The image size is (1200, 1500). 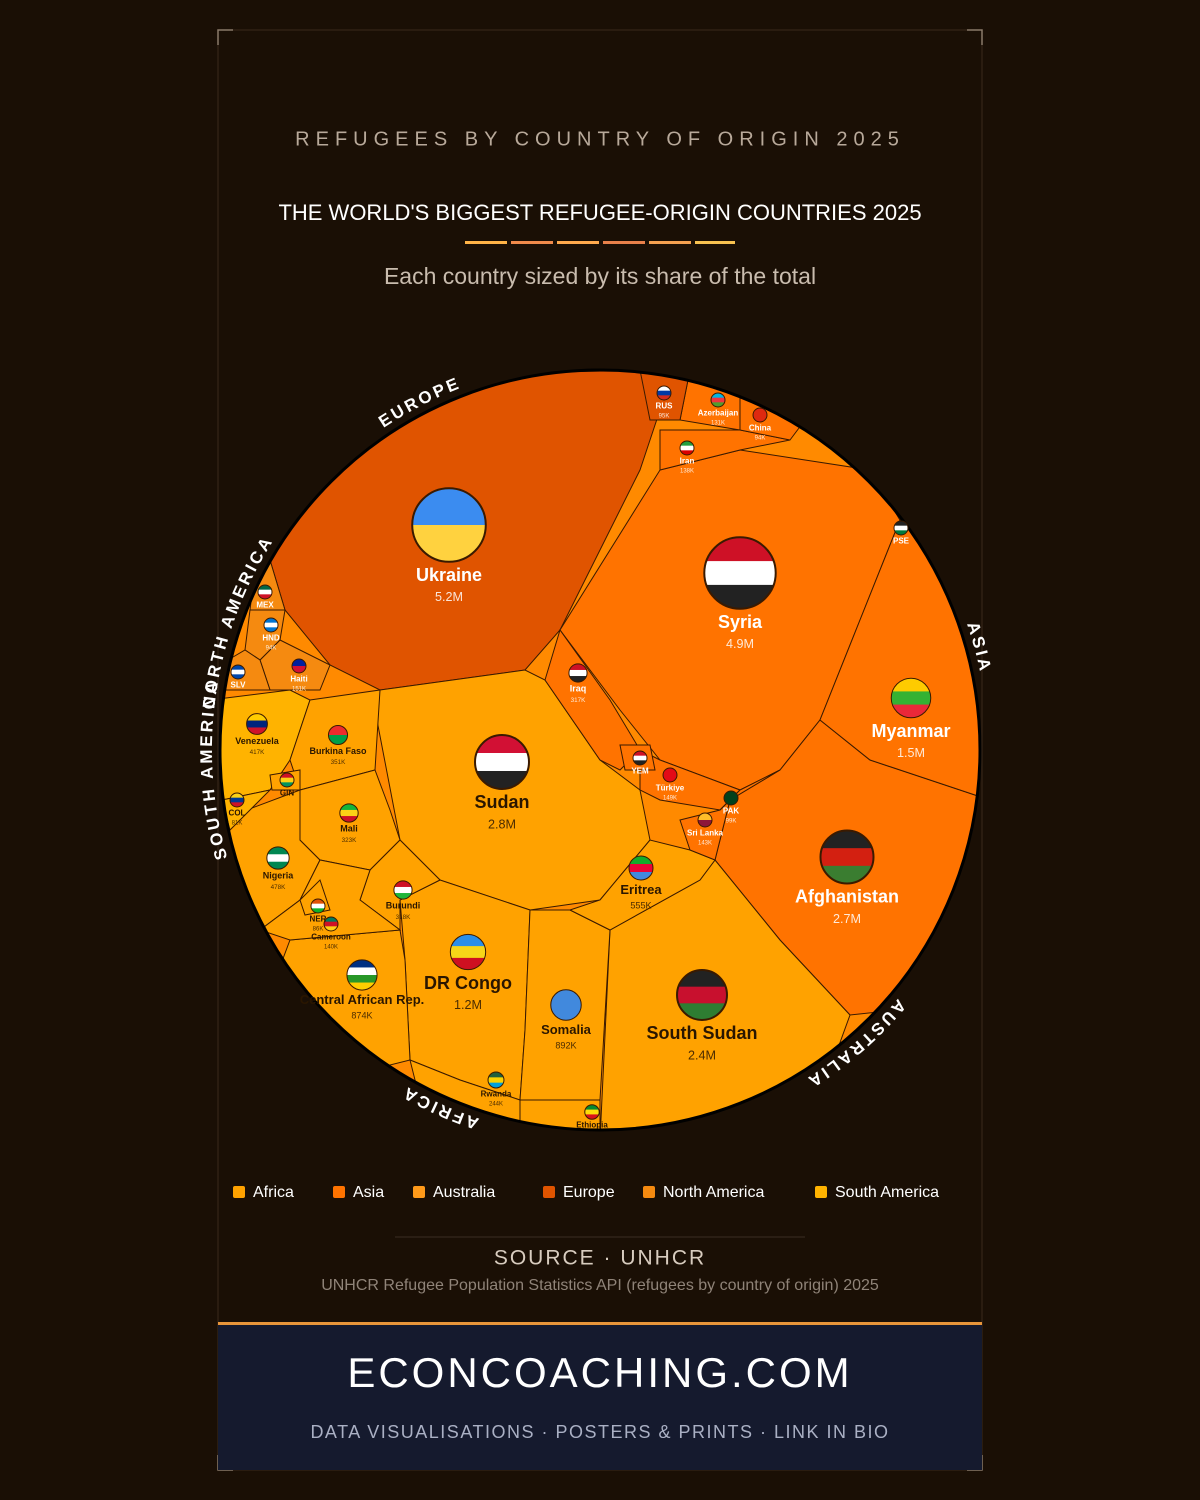 What do you see at coordinates (670, 799) in the screenshot?
I see `country-value: 149K` at bounding box center [670, 799].